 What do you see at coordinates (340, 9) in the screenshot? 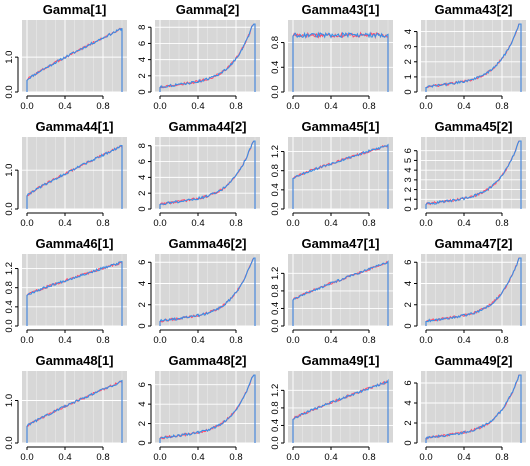
I see `panel-title: Gamma43[1]` at bounding box center [340, 9].